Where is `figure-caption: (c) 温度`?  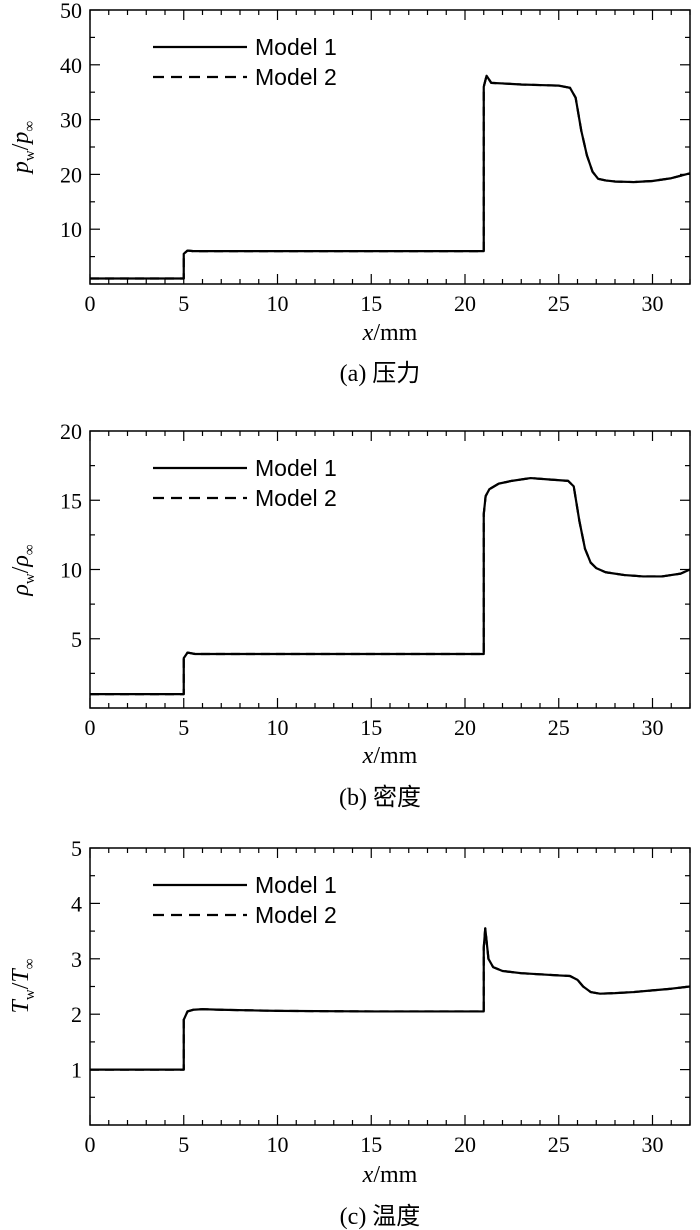 figure-caption: (c) 温度 is located at coordinates (380, 1216).